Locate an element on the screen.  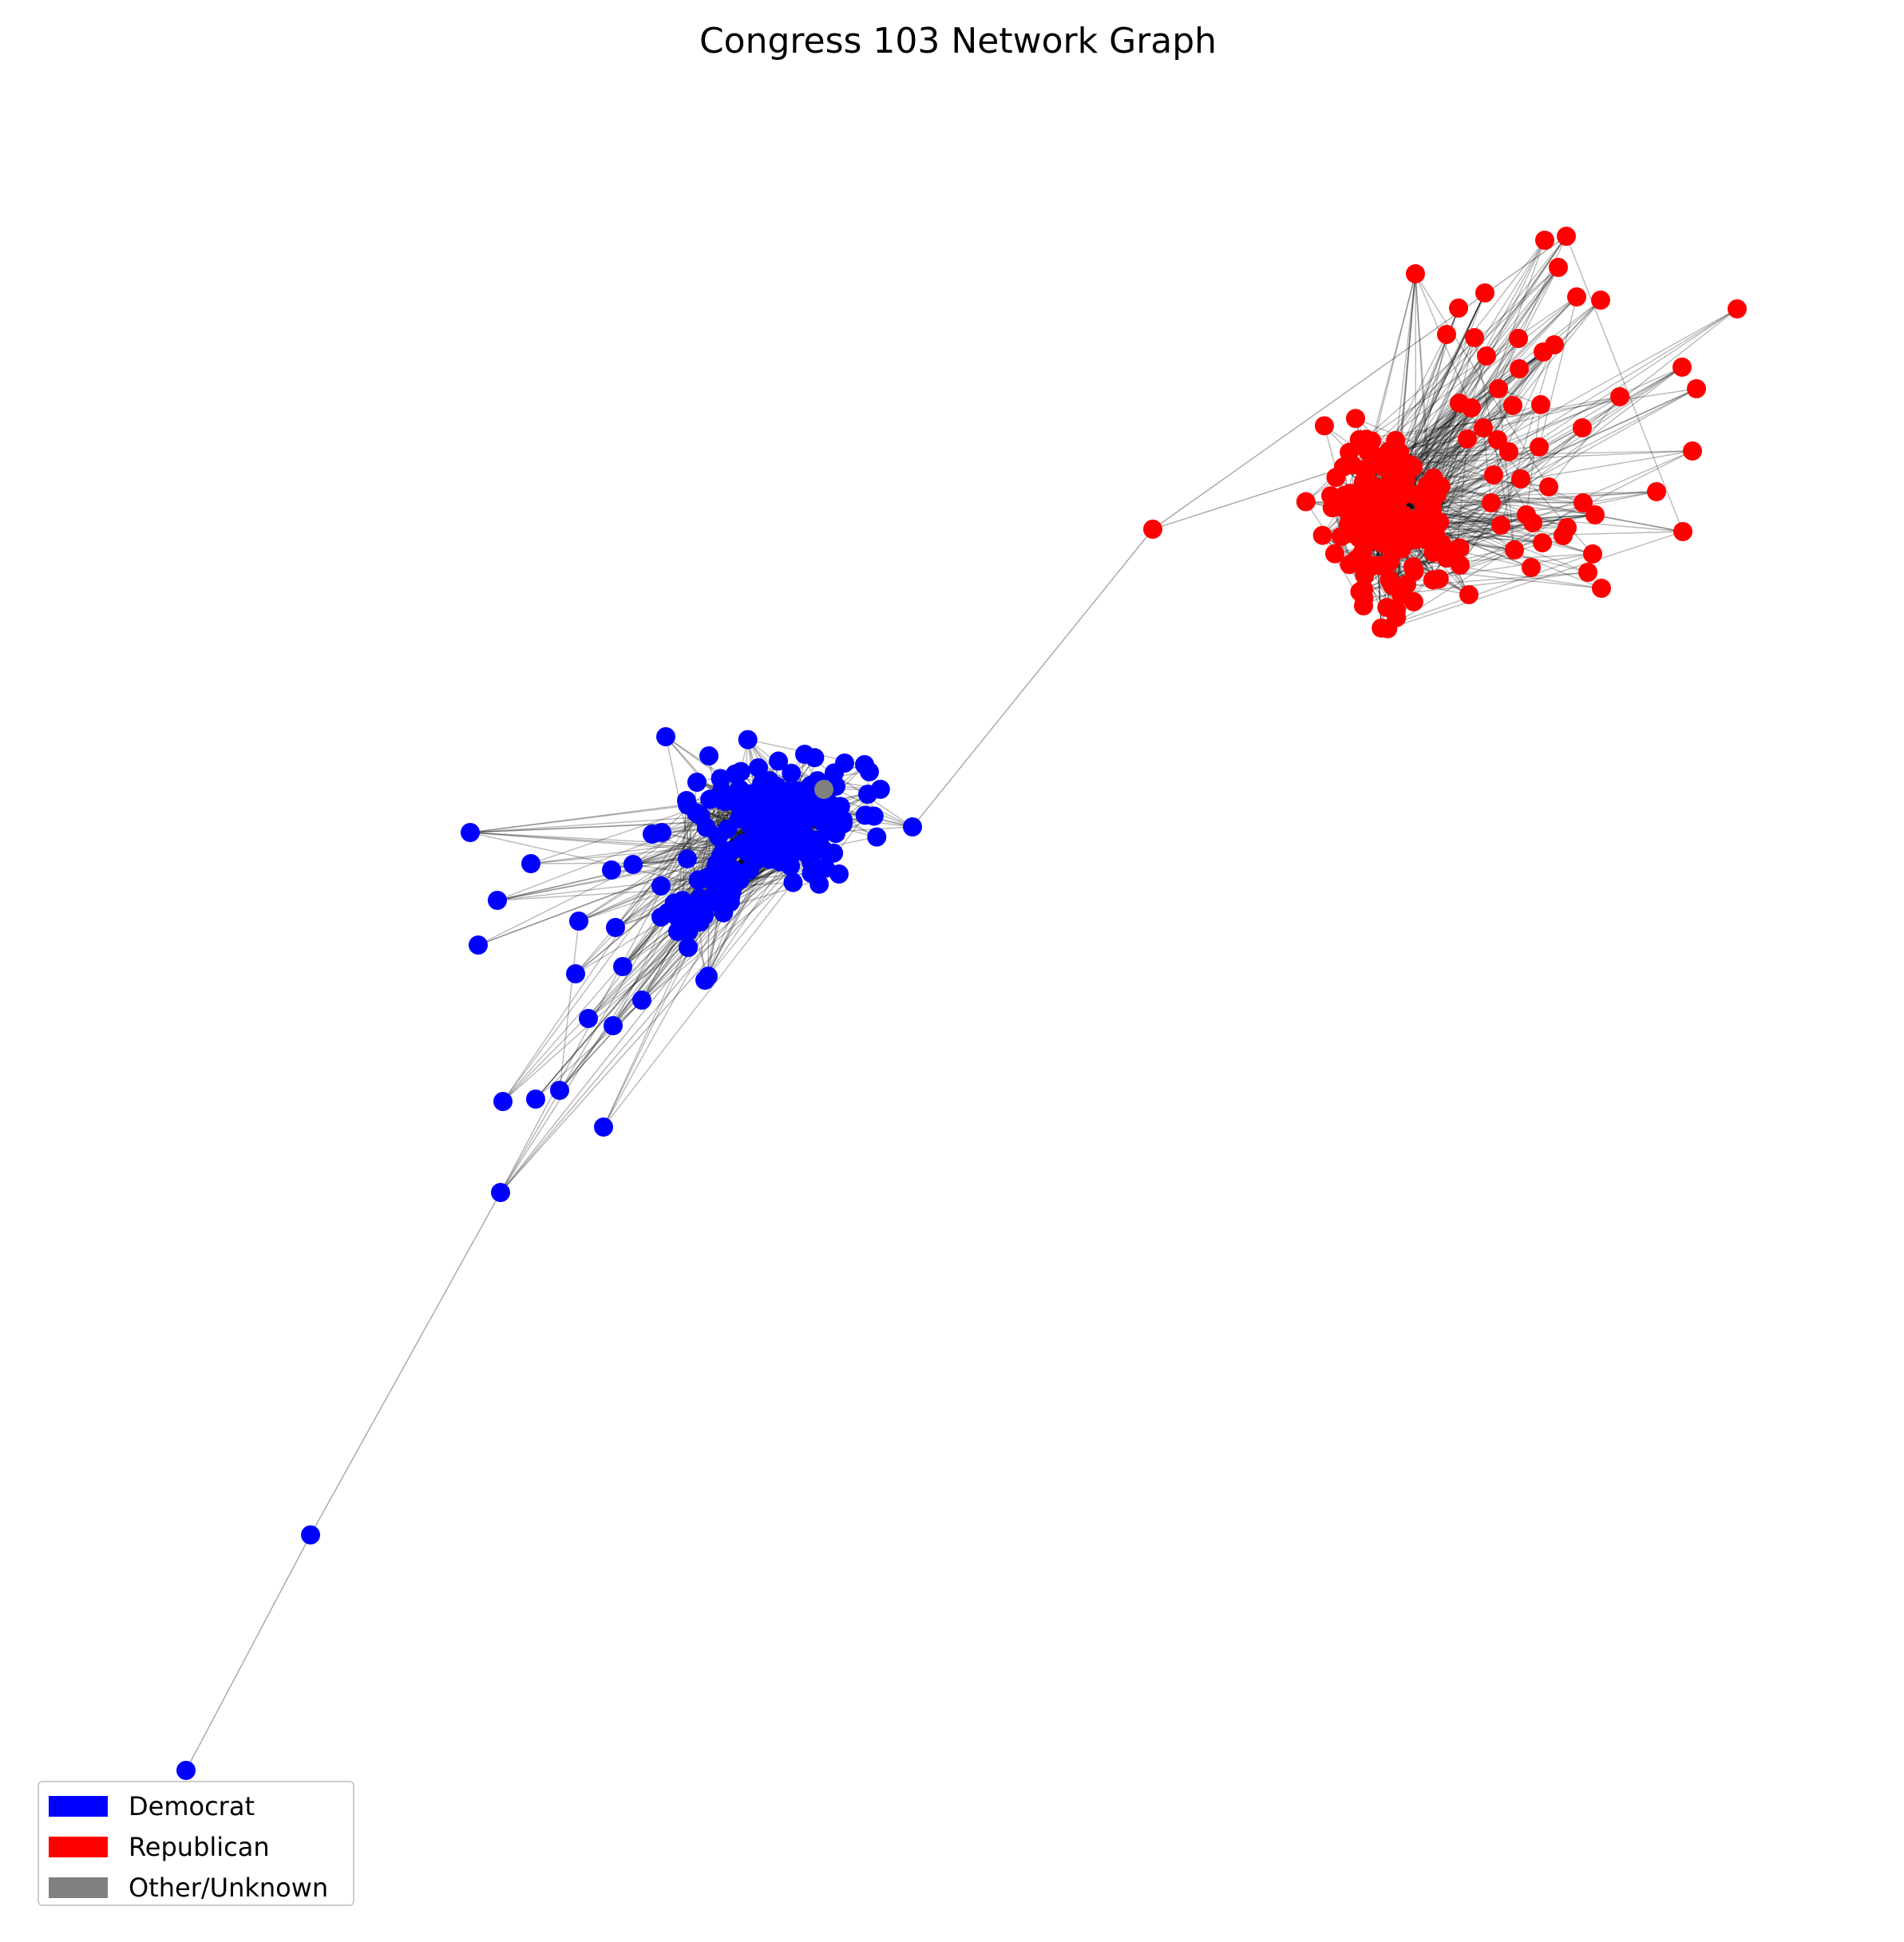
legend-label-democrat: Democrat is located at coordinates (192, 1806).